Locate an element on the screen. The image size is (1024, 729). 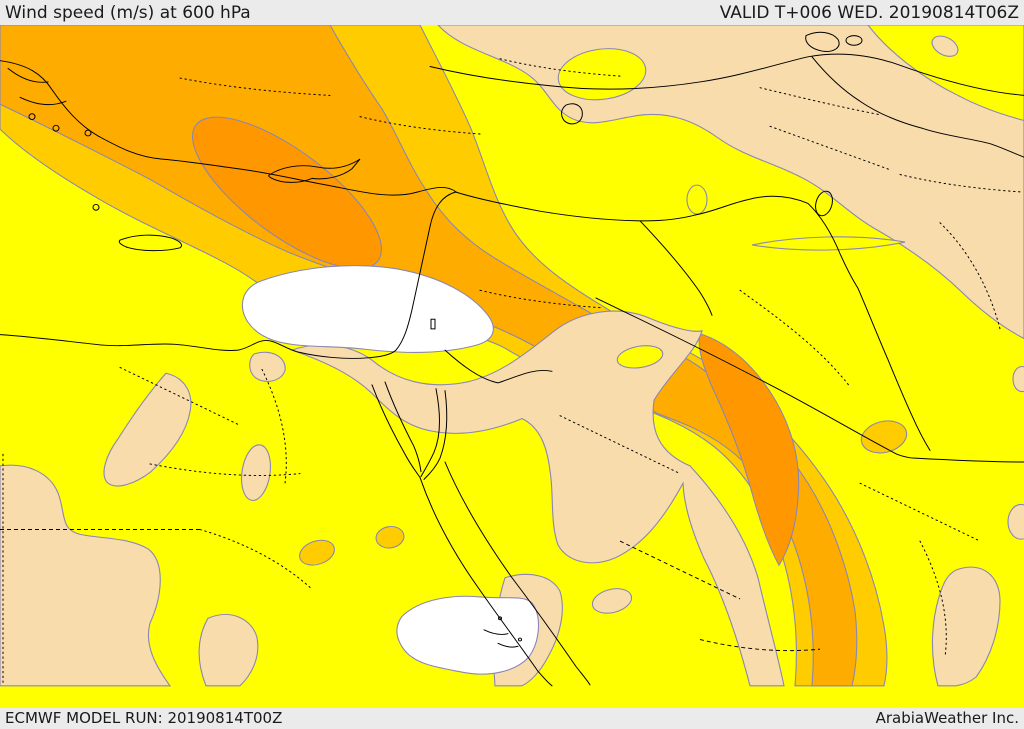
contour-fill-deep-orange-mediterranean is located at coordinates (287, 193).